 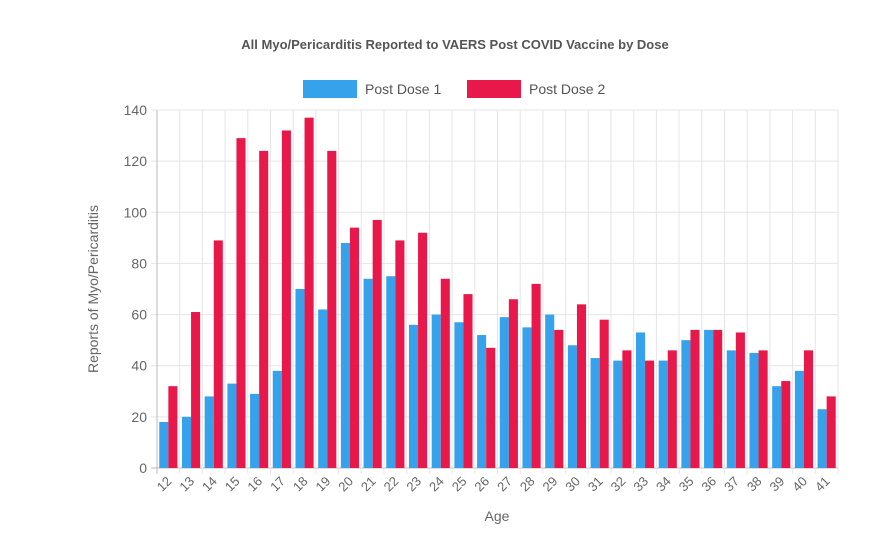 I want to click on x-tick-label: 36, so click(x=708, y=484).